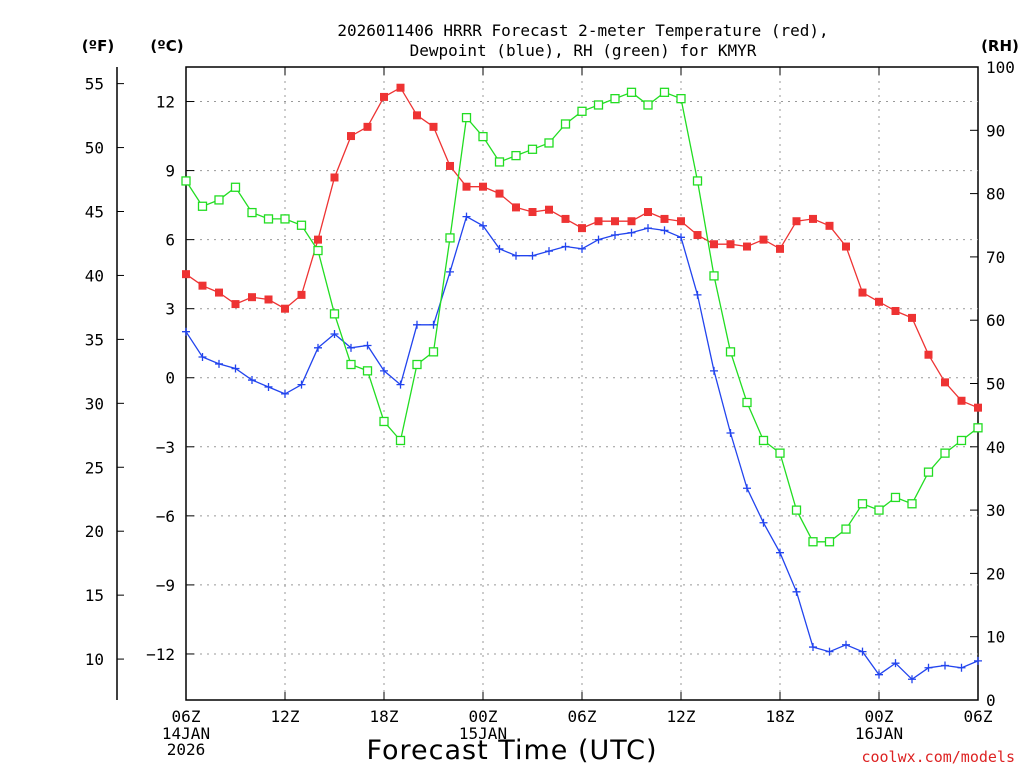 The width and height of the screenshot is (1024, 768). Describe the element at coordinates (1000, 67) in the screenshot. I see `rh-tick-label: 100` at that location.